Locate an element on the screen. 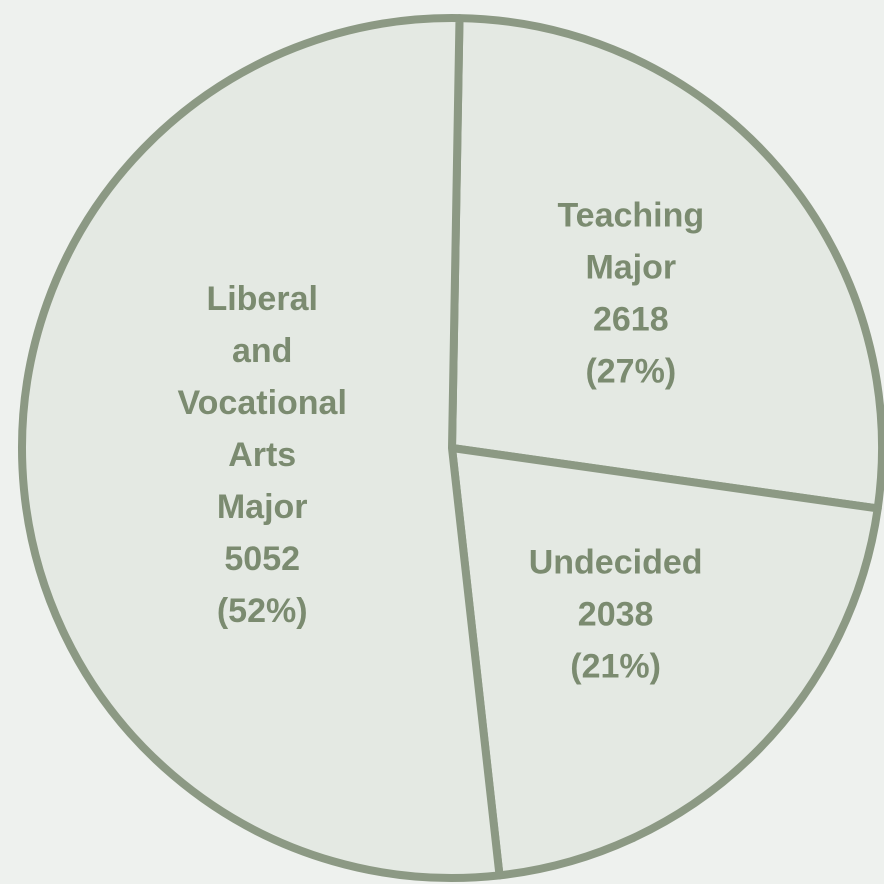 The image size is (884, 884). slice-label: Teaching is located at coordinates (630, 215).